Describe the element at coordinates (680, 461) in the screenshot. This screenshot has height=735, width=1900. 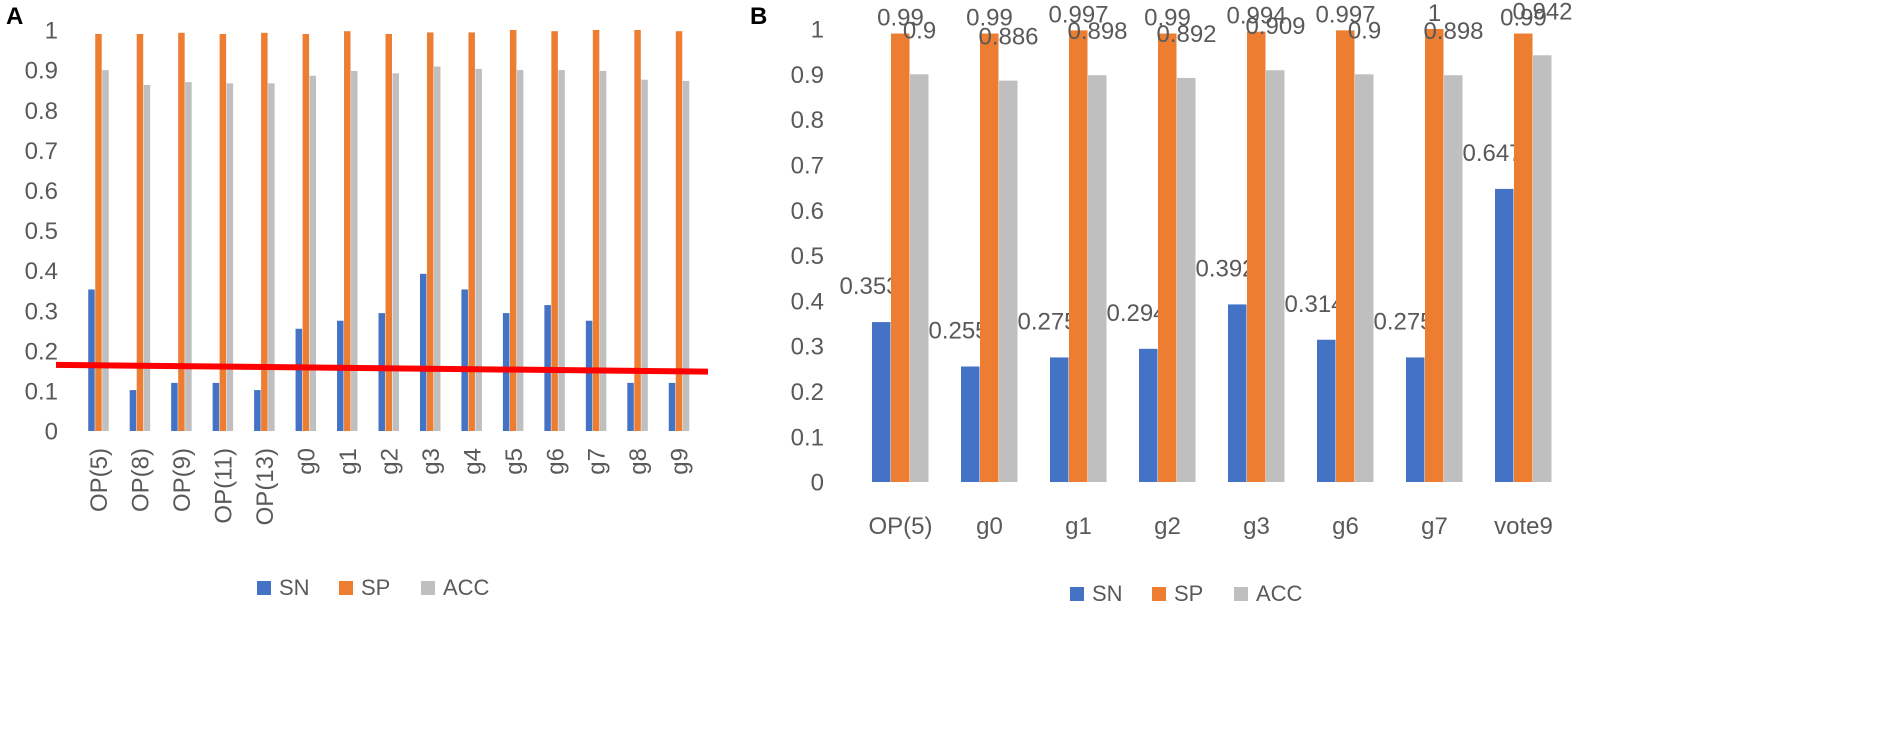
I see `x-category-label: g9` at that location.